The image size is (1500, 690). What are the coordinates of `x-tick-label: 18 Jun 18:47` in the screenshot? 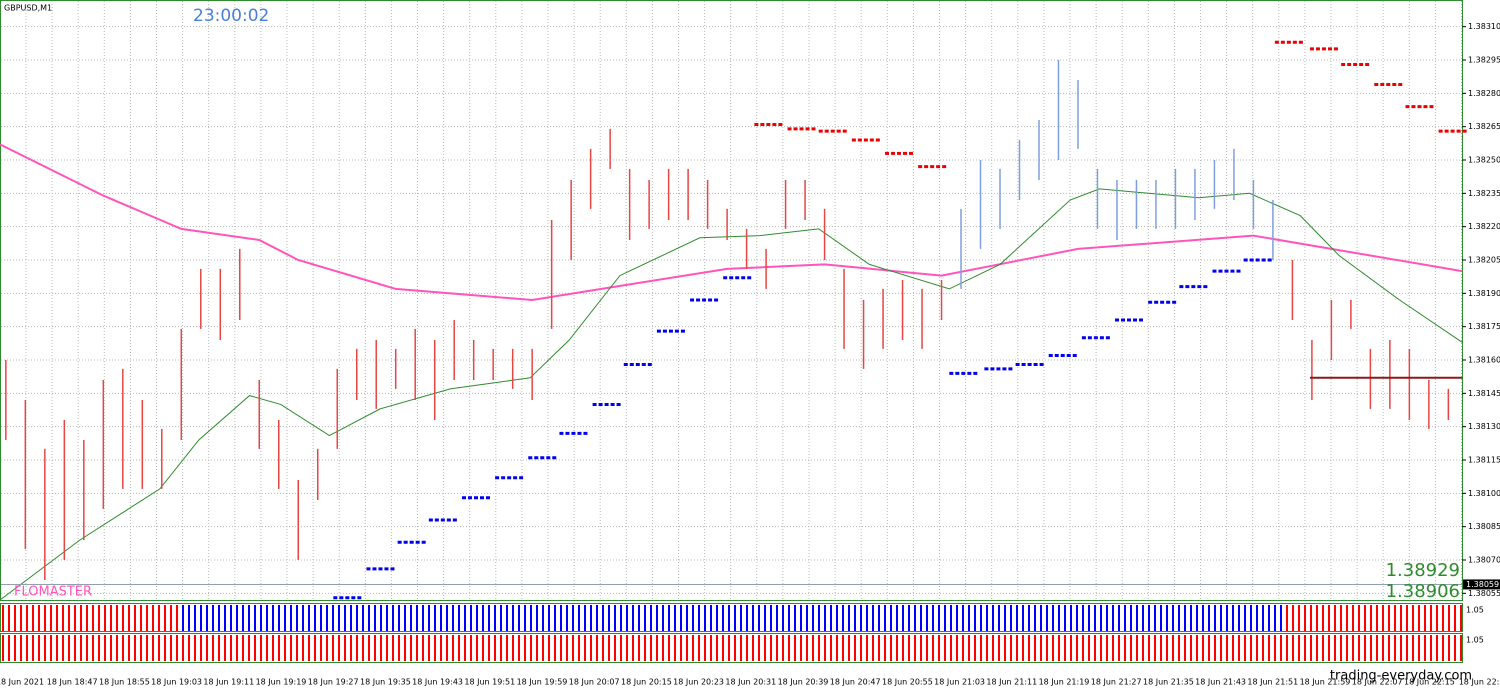 It's located at (72, 682).